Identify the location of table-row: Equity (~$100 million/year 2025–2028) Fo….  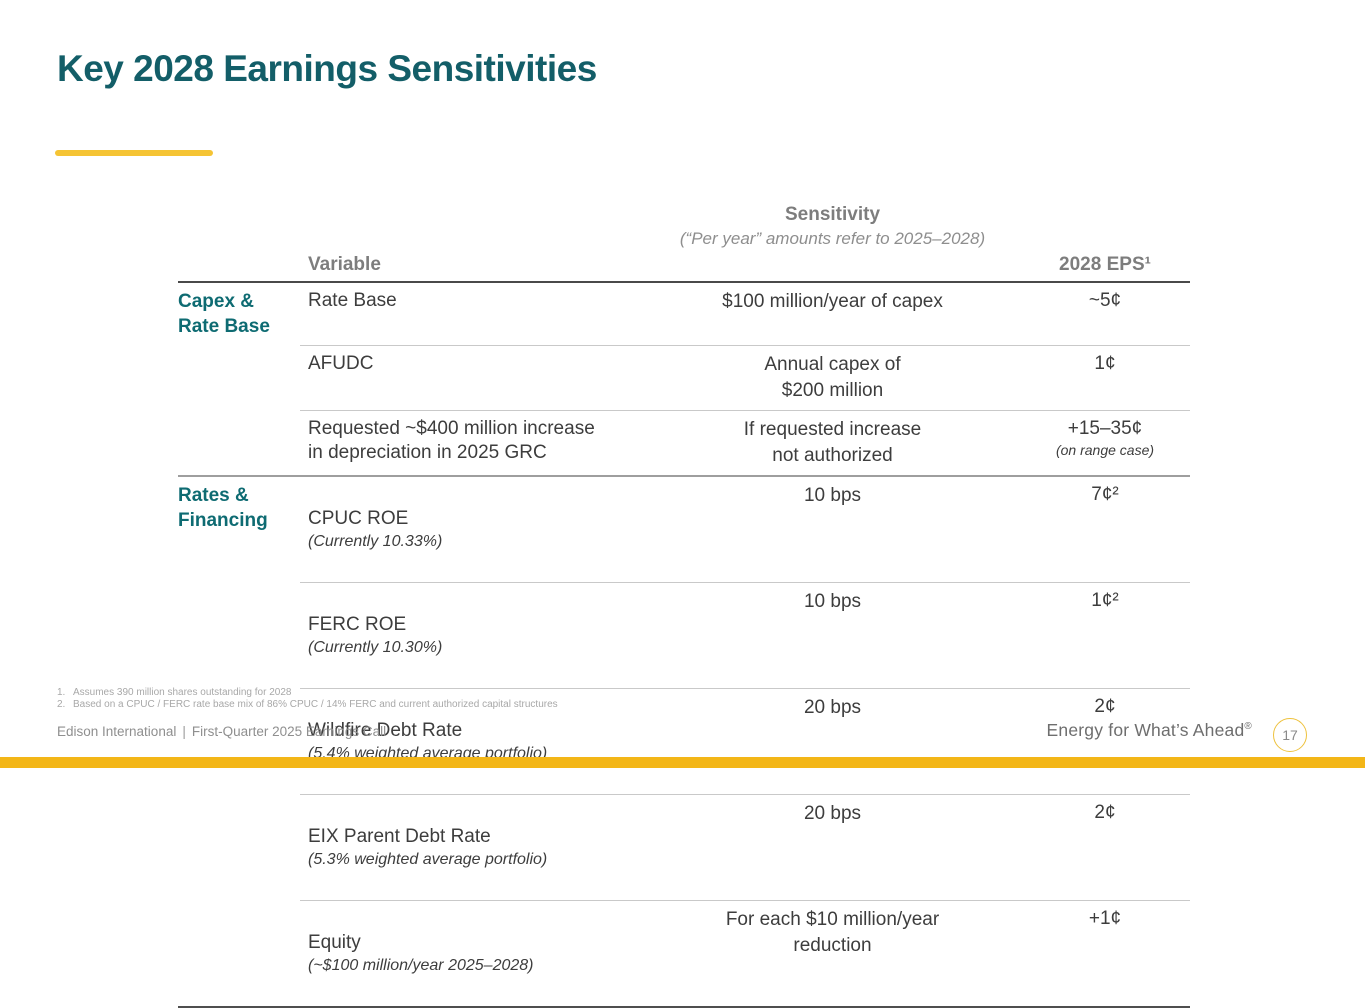
(684, 953).